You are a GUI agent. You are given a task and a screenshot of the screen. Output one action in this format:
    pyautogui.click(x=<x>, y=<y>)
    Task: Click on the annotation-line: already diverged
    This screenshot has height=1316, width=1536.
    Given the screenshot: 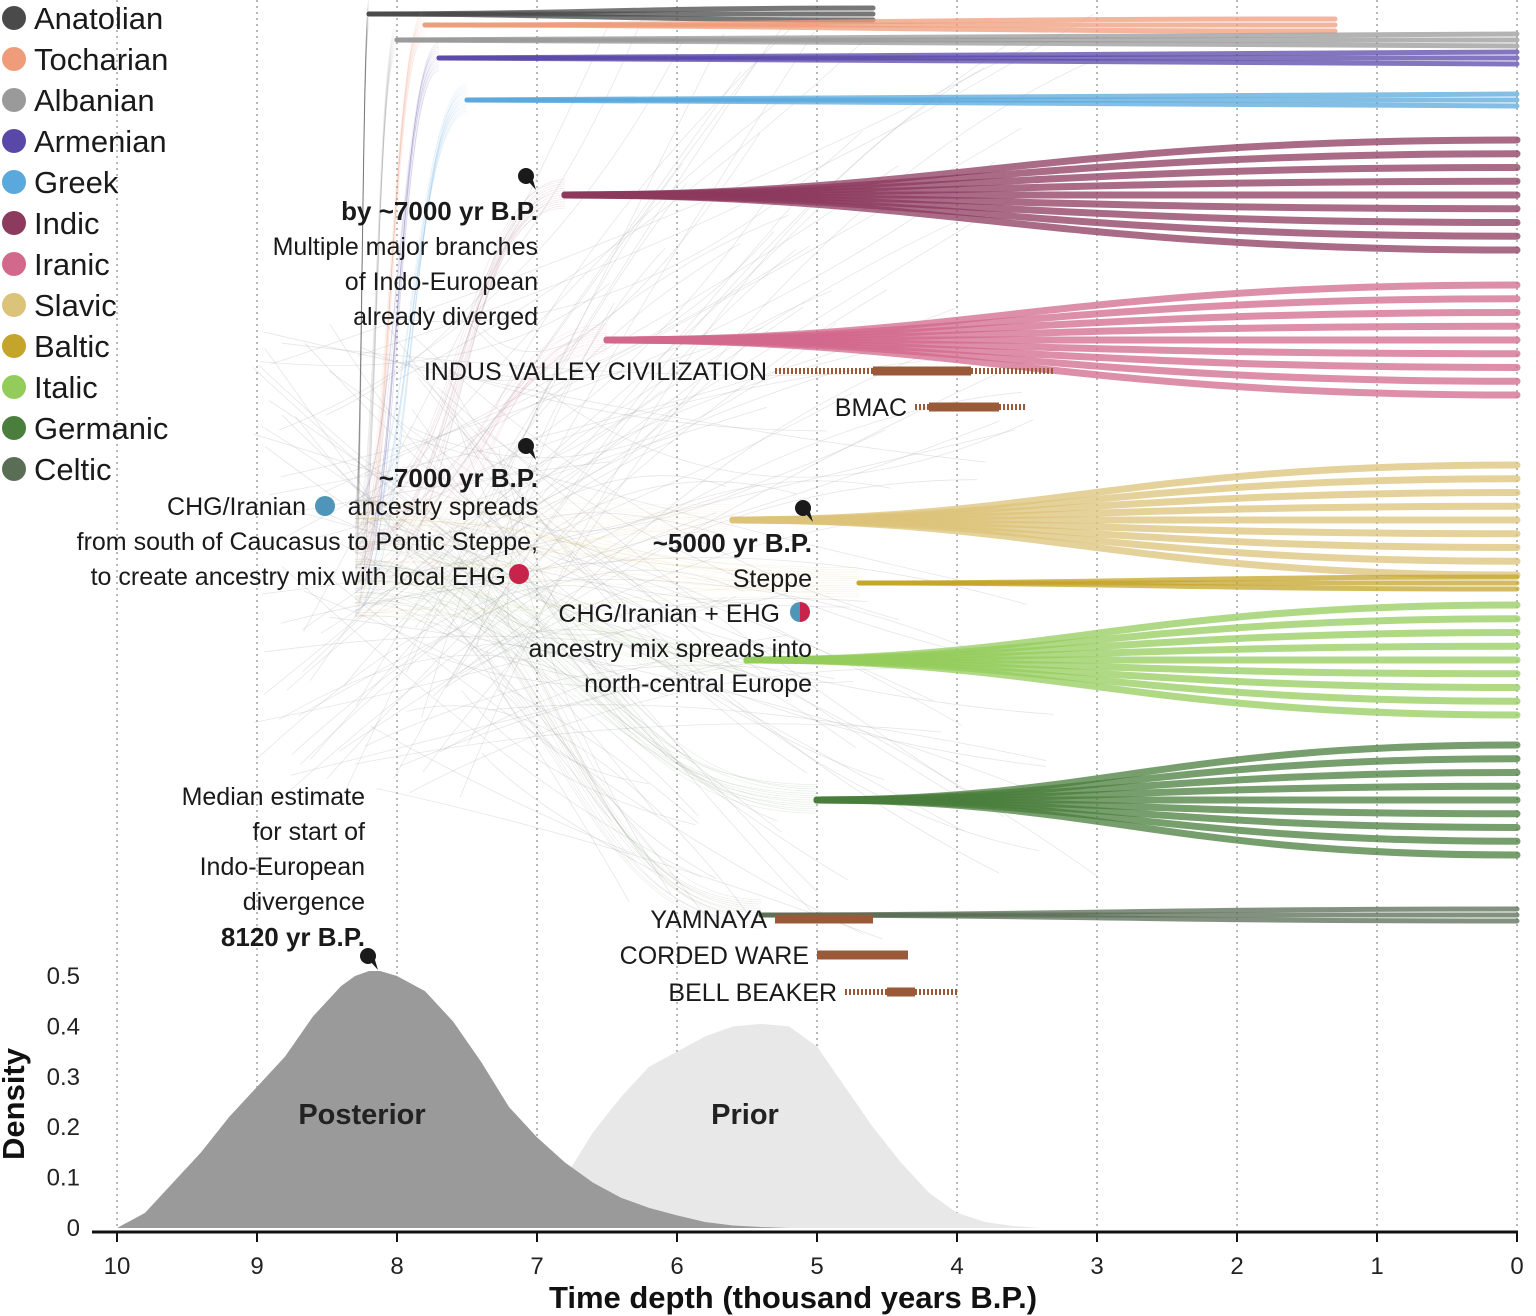 What is the action you would take?
    pyautogui.click(x=445, y=317)
    